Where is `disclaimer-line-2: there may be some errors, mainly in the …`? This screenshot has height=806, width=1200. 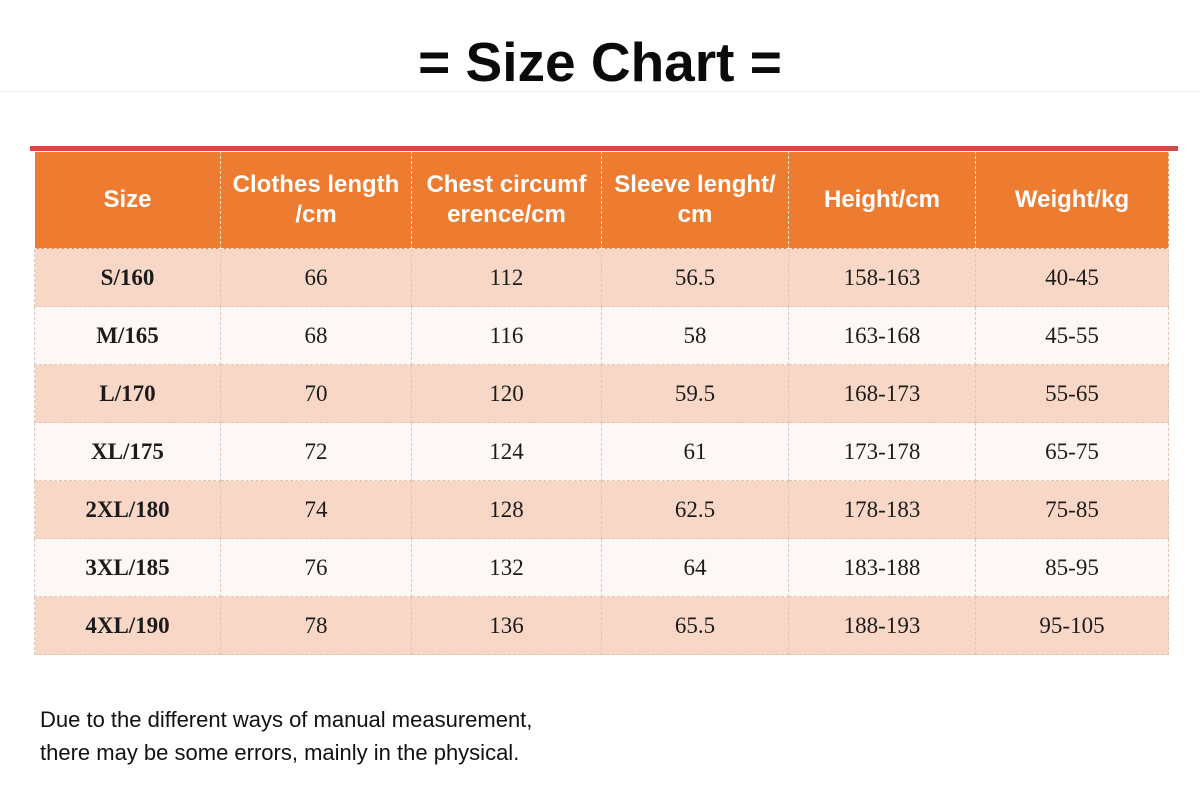
disclaimer-line-2: there may be some errors, mainly in the … is located at coordinates (280, 752).